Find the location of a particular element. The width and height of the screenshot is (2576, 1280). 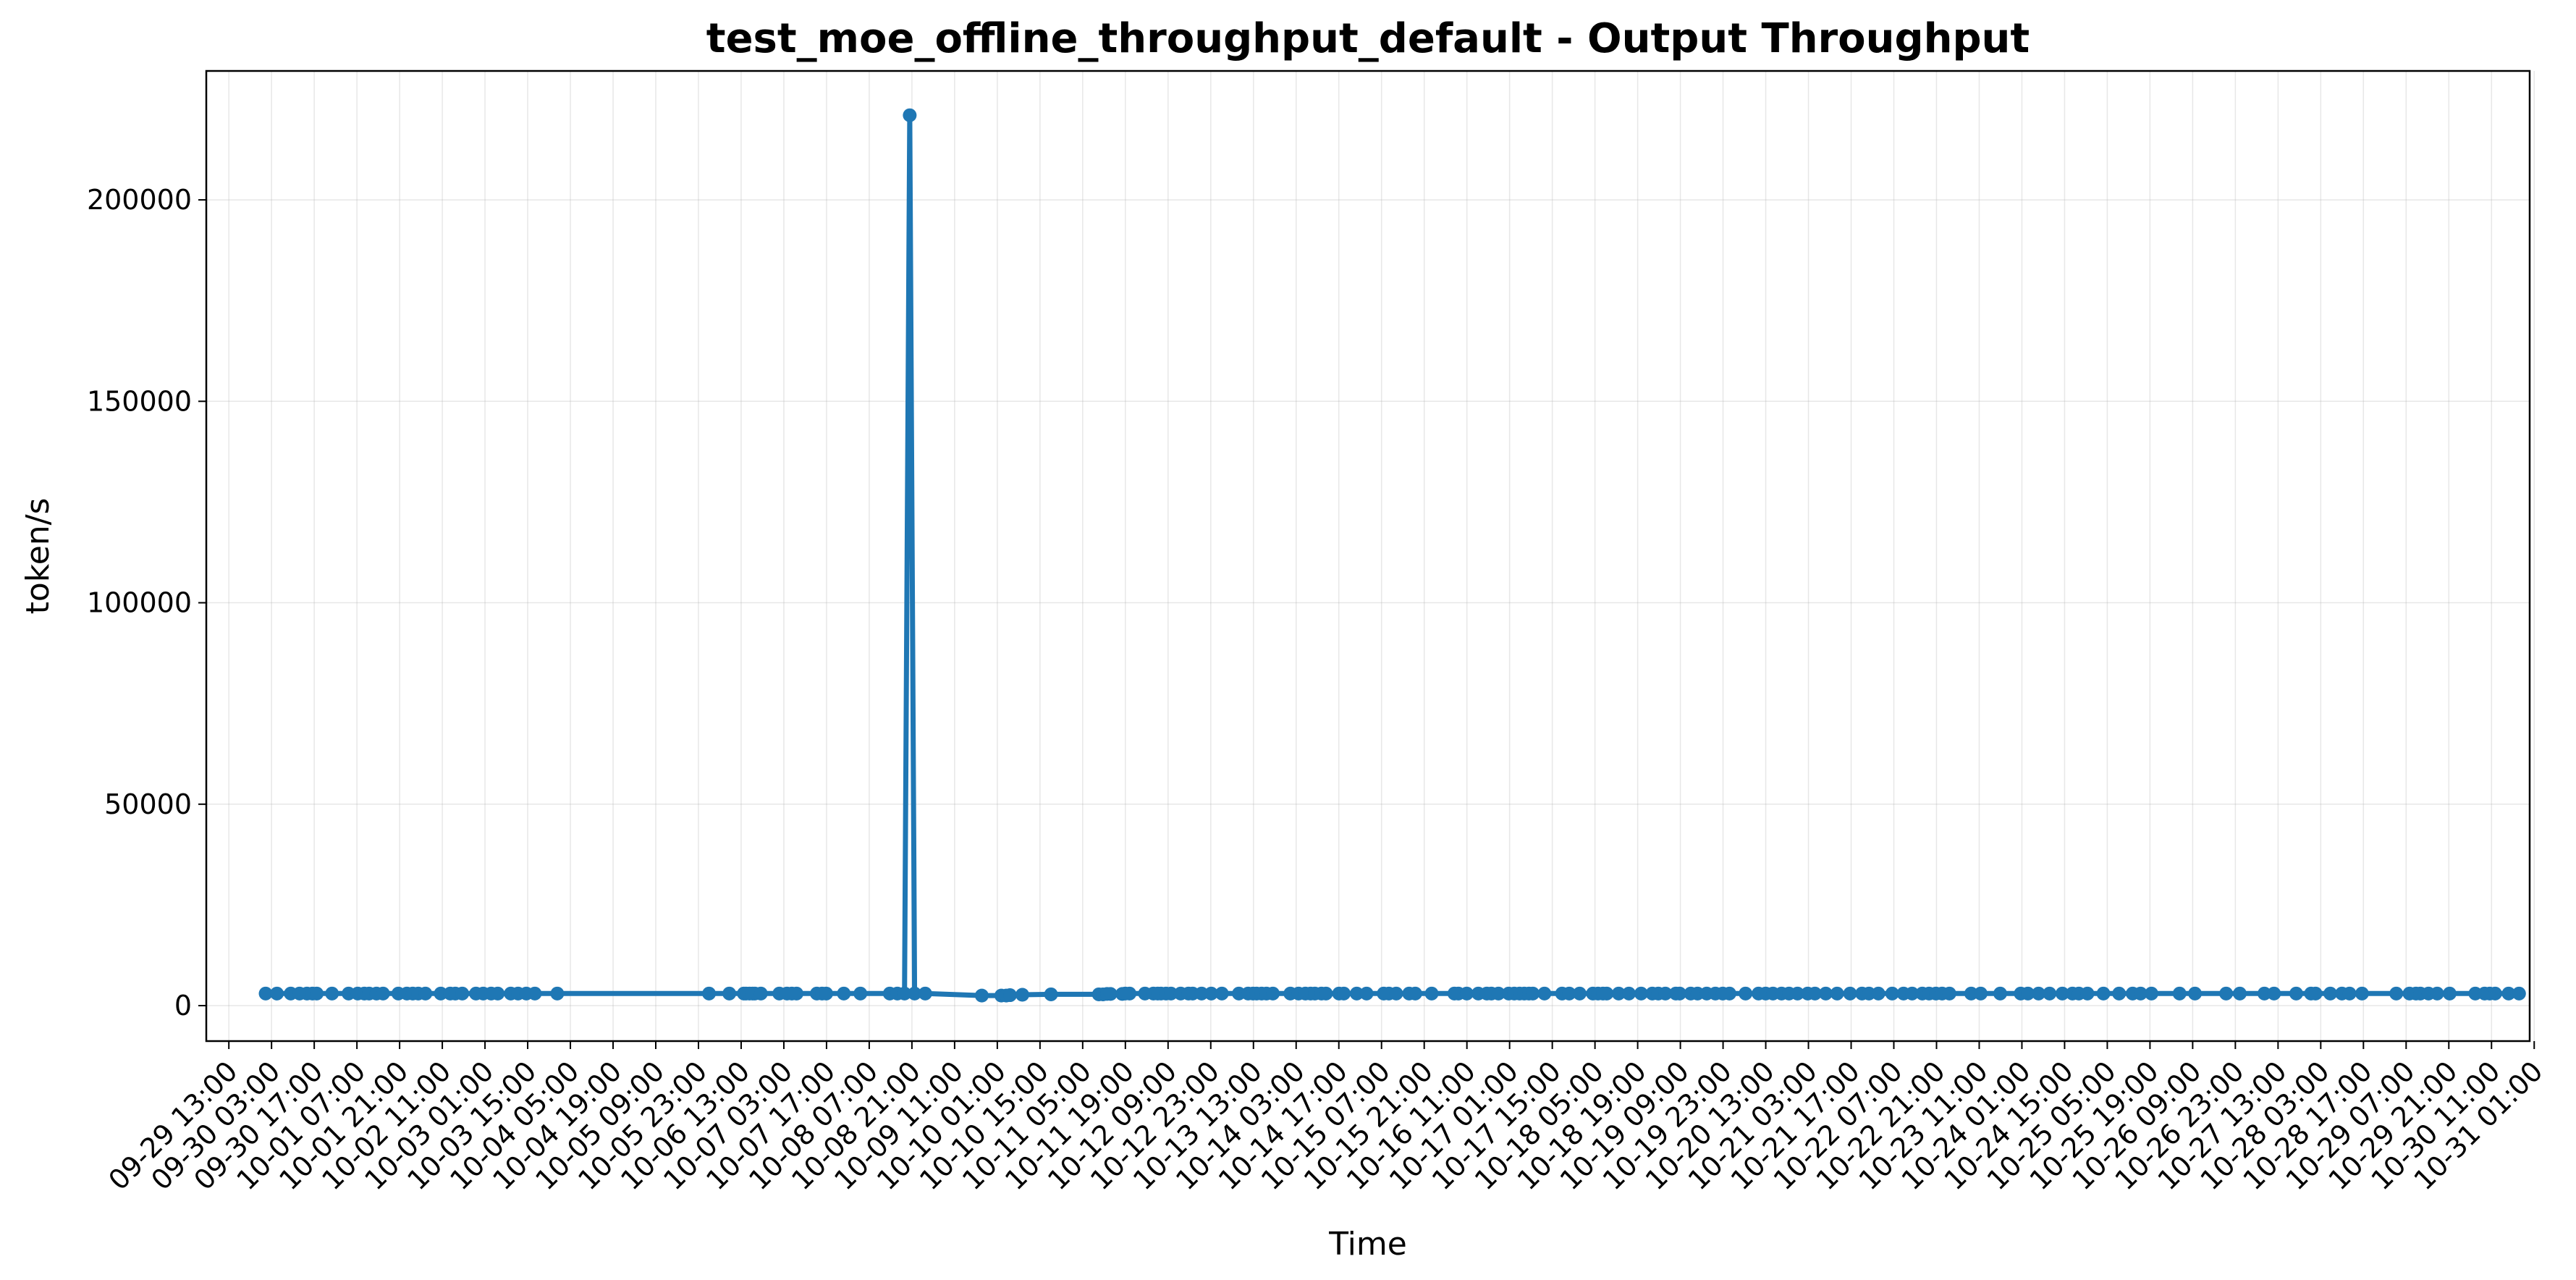

x-axis-label: Time is located at coordinates (1368, 1244).